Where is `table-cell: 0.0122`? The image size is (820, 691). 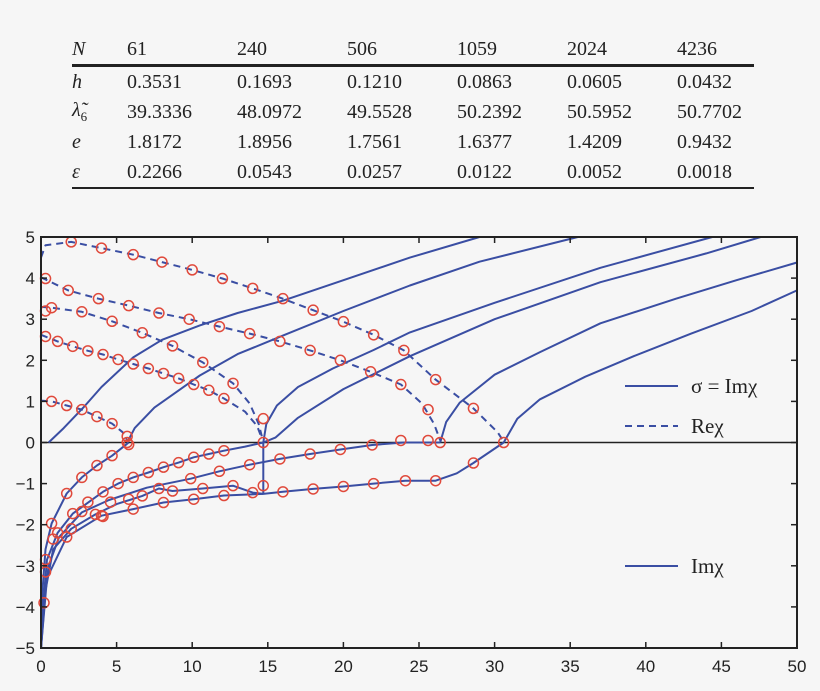 table-cell: 0.0122 is located at coordinates (484, 171).